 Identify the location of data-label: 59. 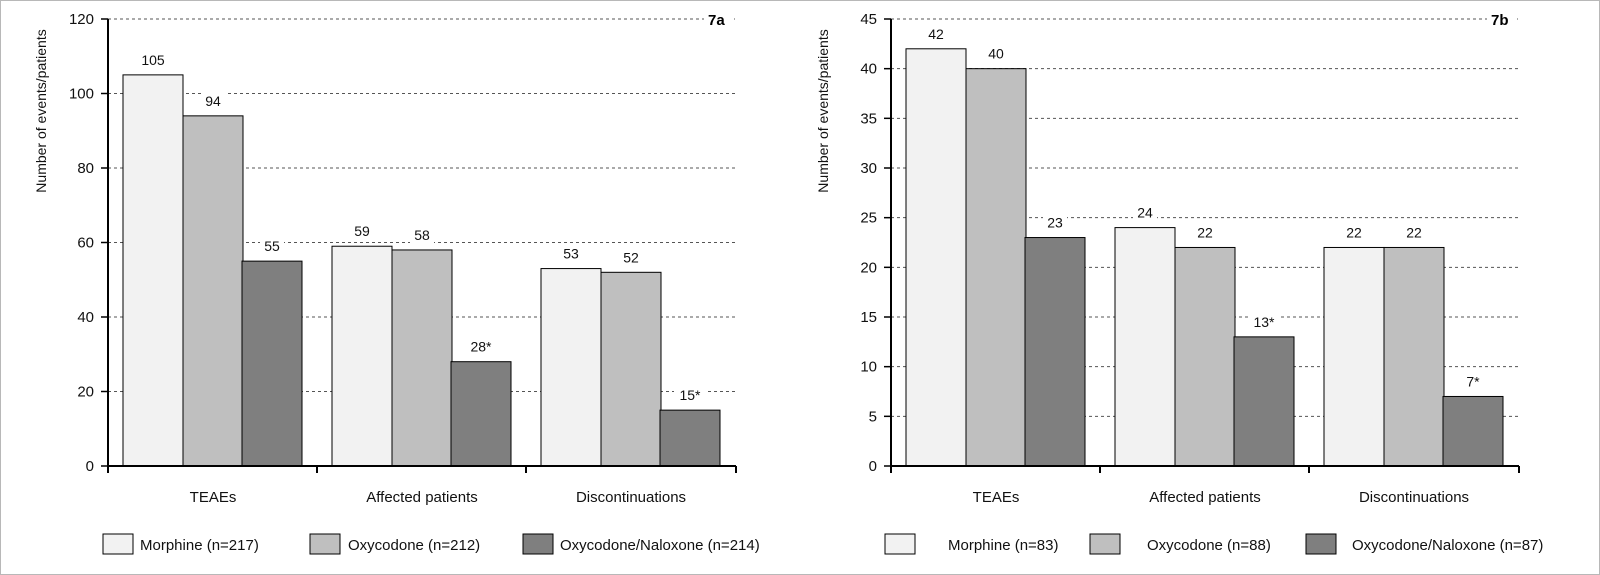
(362, 231).